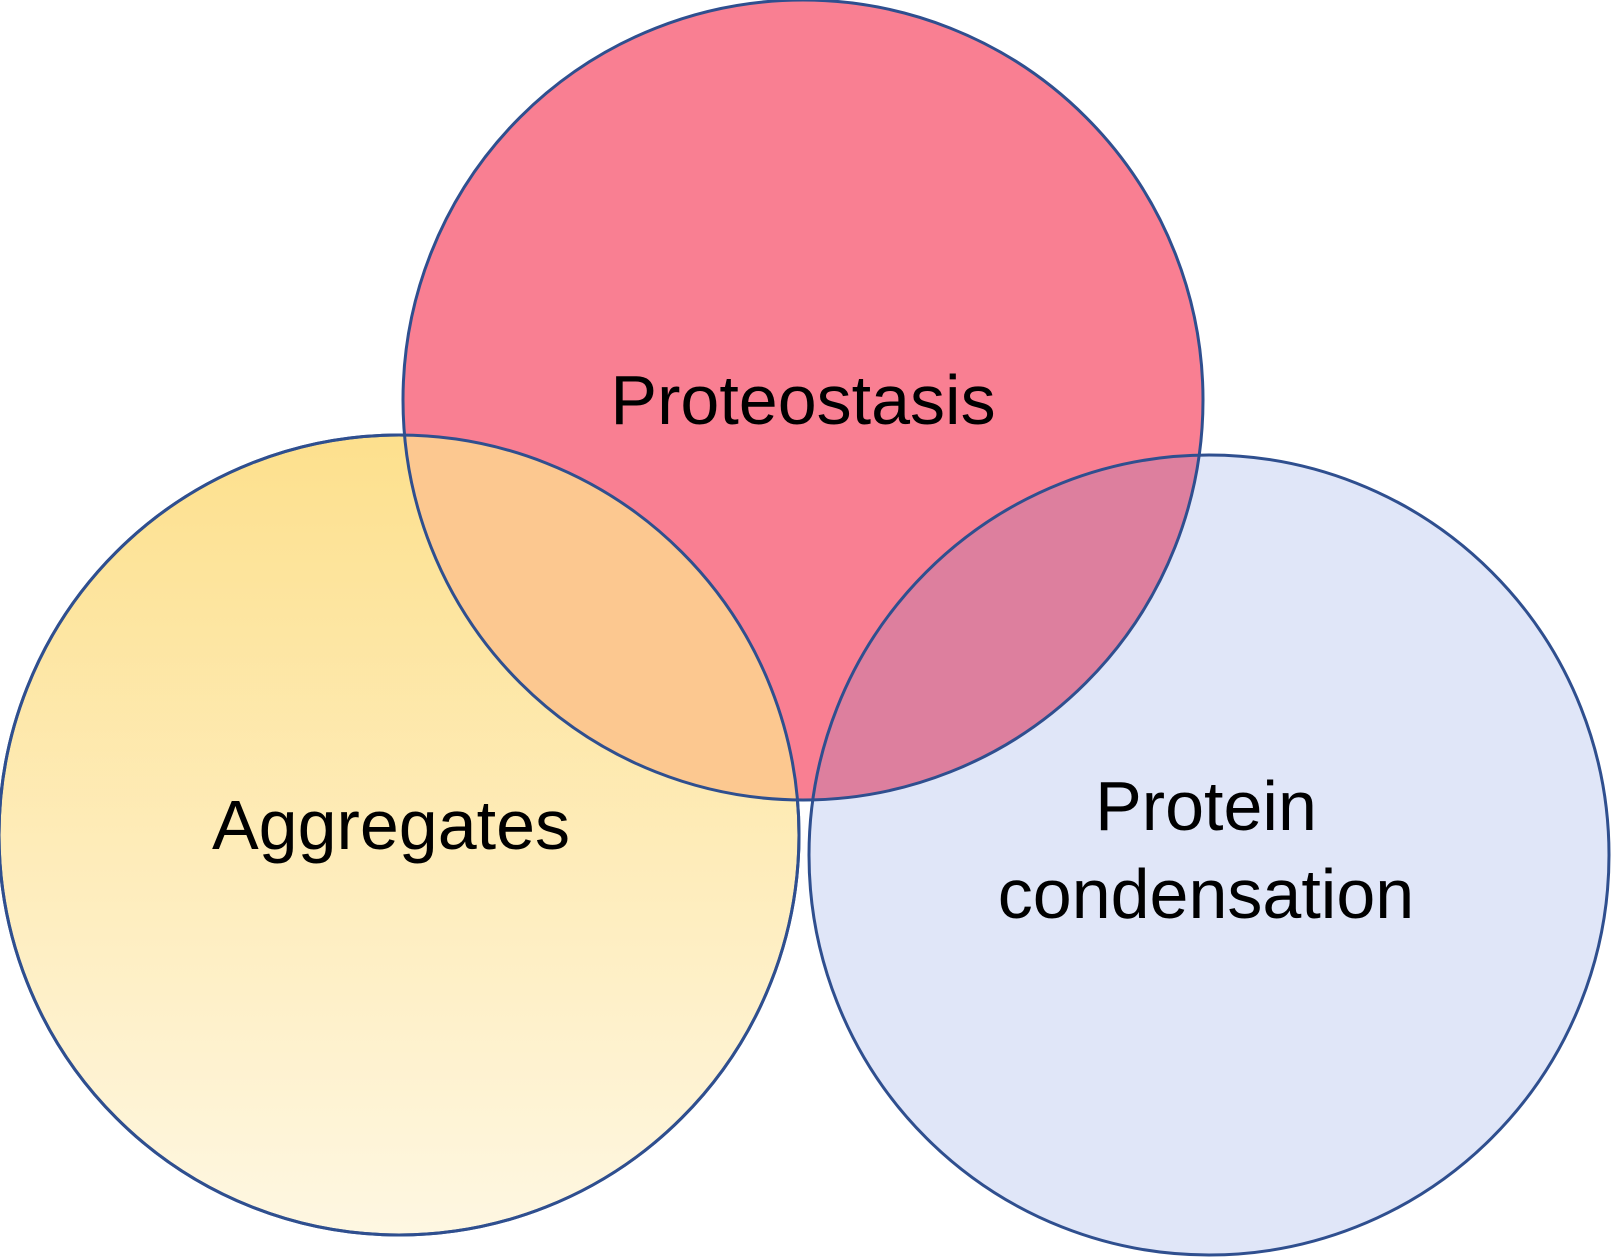 The image size is (1611, 1258). I want to click on protein-condensation-label-line-2: condensation, so click(1206, 894).